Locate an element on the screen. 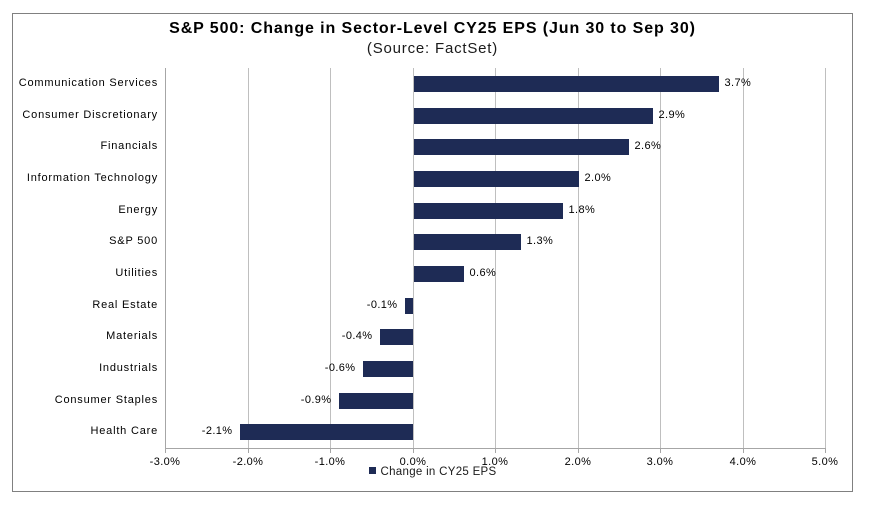  x-tick-label: 5.0% is located at coordinates (825, 462).